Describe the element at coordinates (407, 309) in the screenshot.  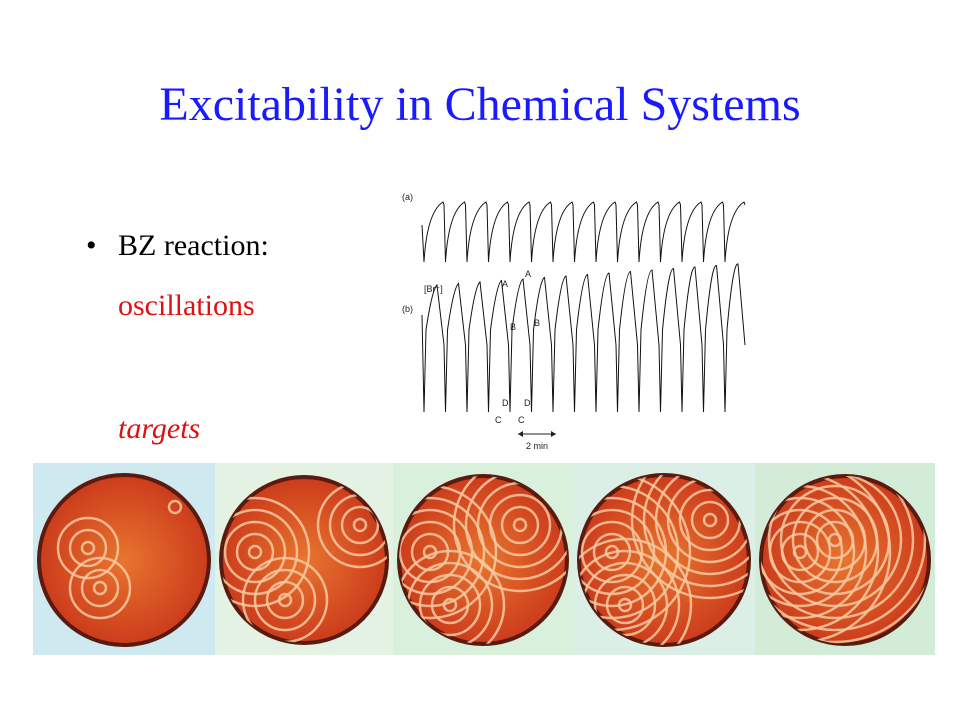
I see `panel-label: (b)` at that location.